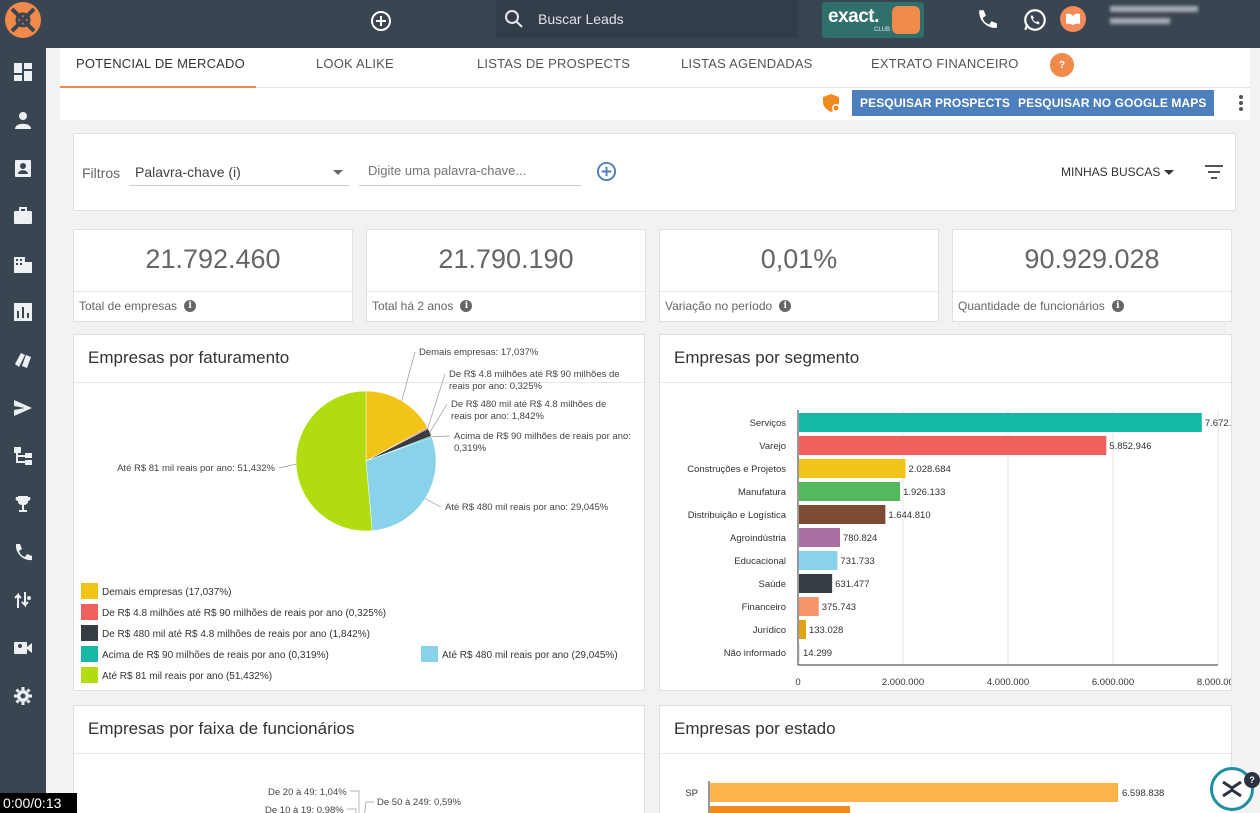 This screenshot has height=813, width=1260. Describe the element at coordinates (909, 515) in the screenshot. I see `bar-value-label: 1.644.810` at that location.